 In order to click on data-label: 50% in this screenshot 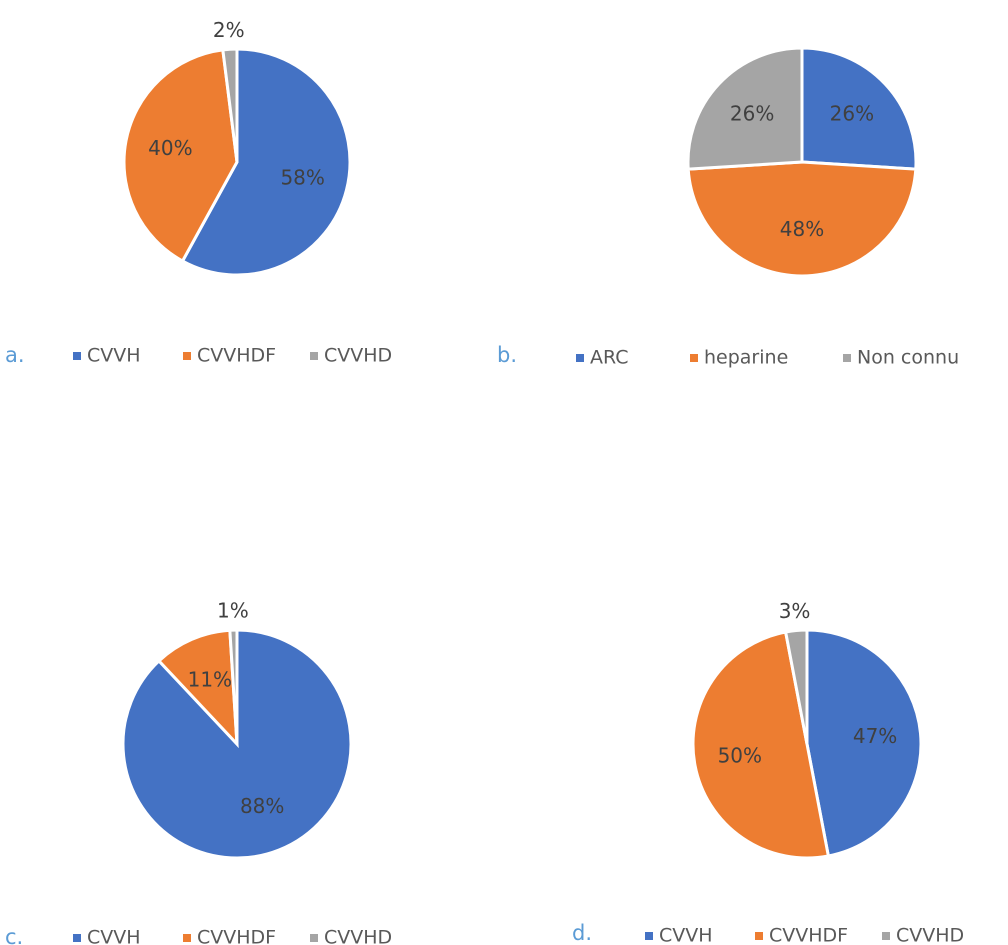, I will do `click(740, 755)`.